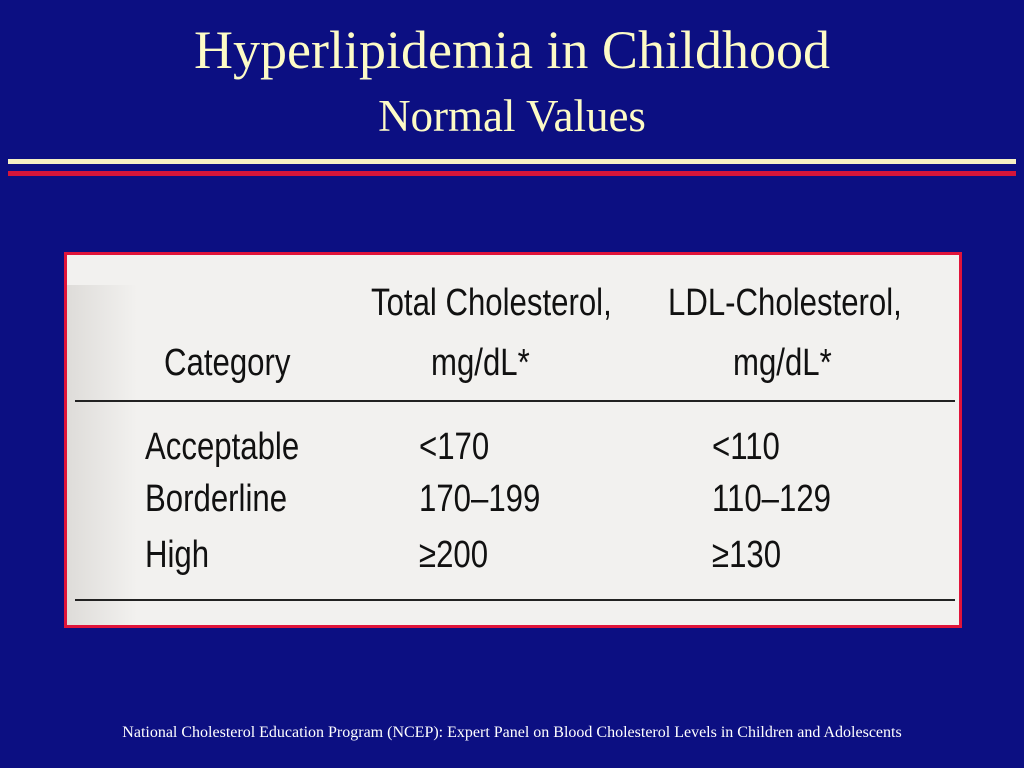  I want to click on header-ldl-line1: LDL-Cholesterol,, so click(785, 303).